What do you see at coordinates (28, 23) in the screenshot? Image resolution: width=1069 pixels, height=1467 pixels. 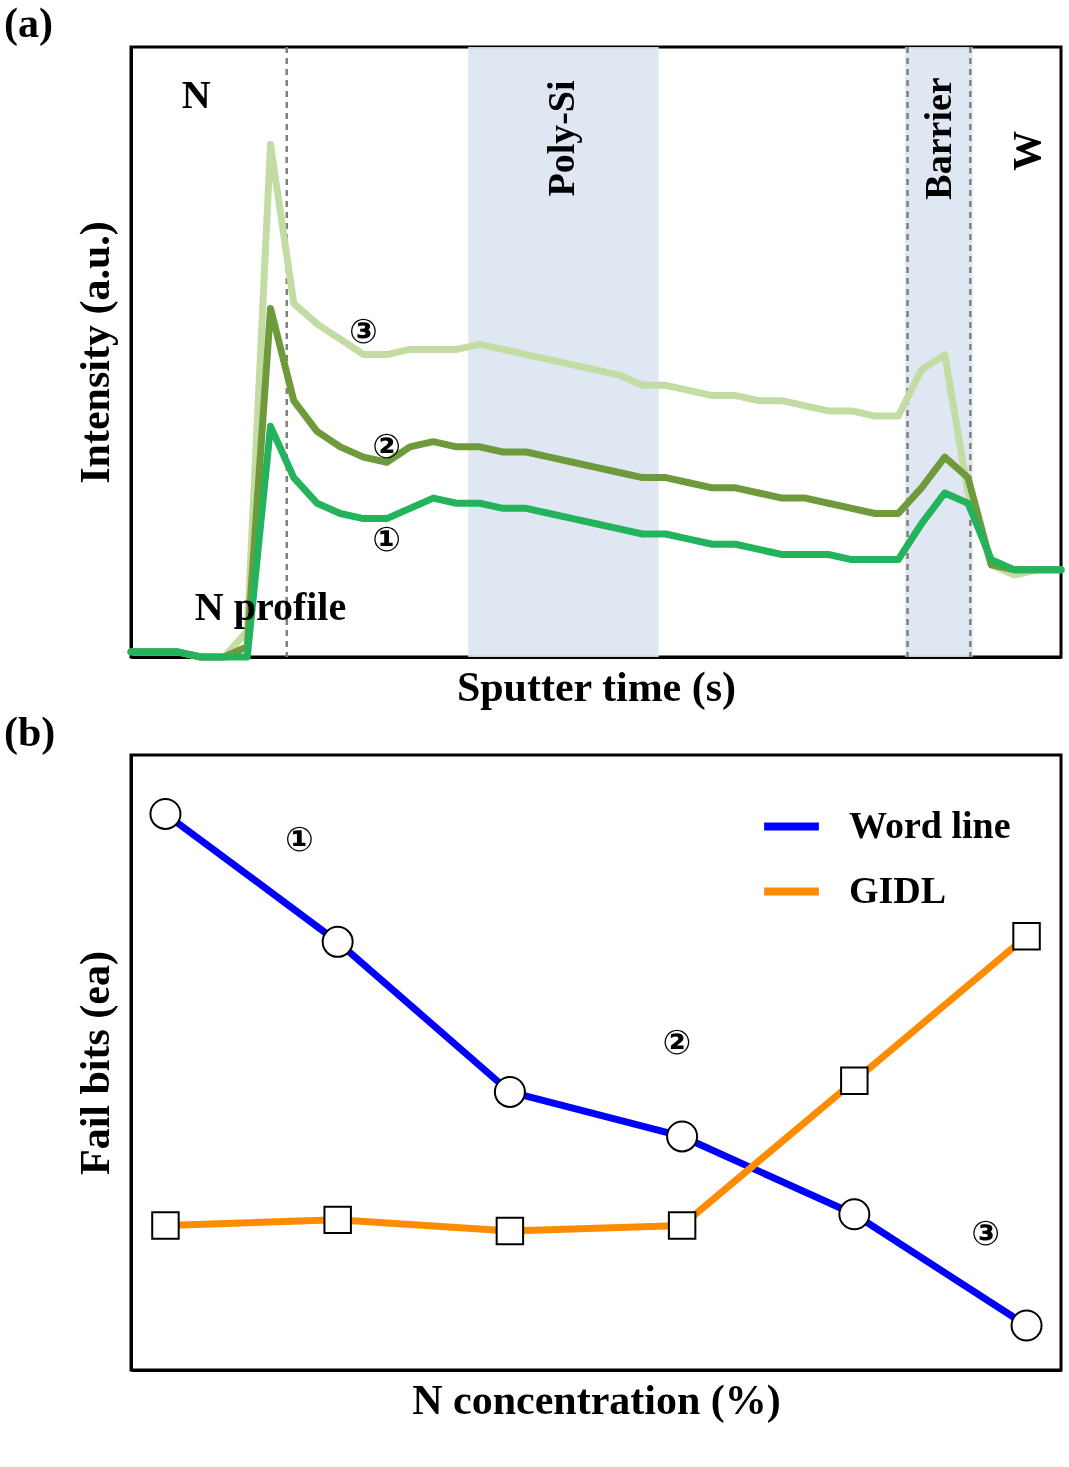 I see `chart-title: (a)` at bounding box center [28, 23].